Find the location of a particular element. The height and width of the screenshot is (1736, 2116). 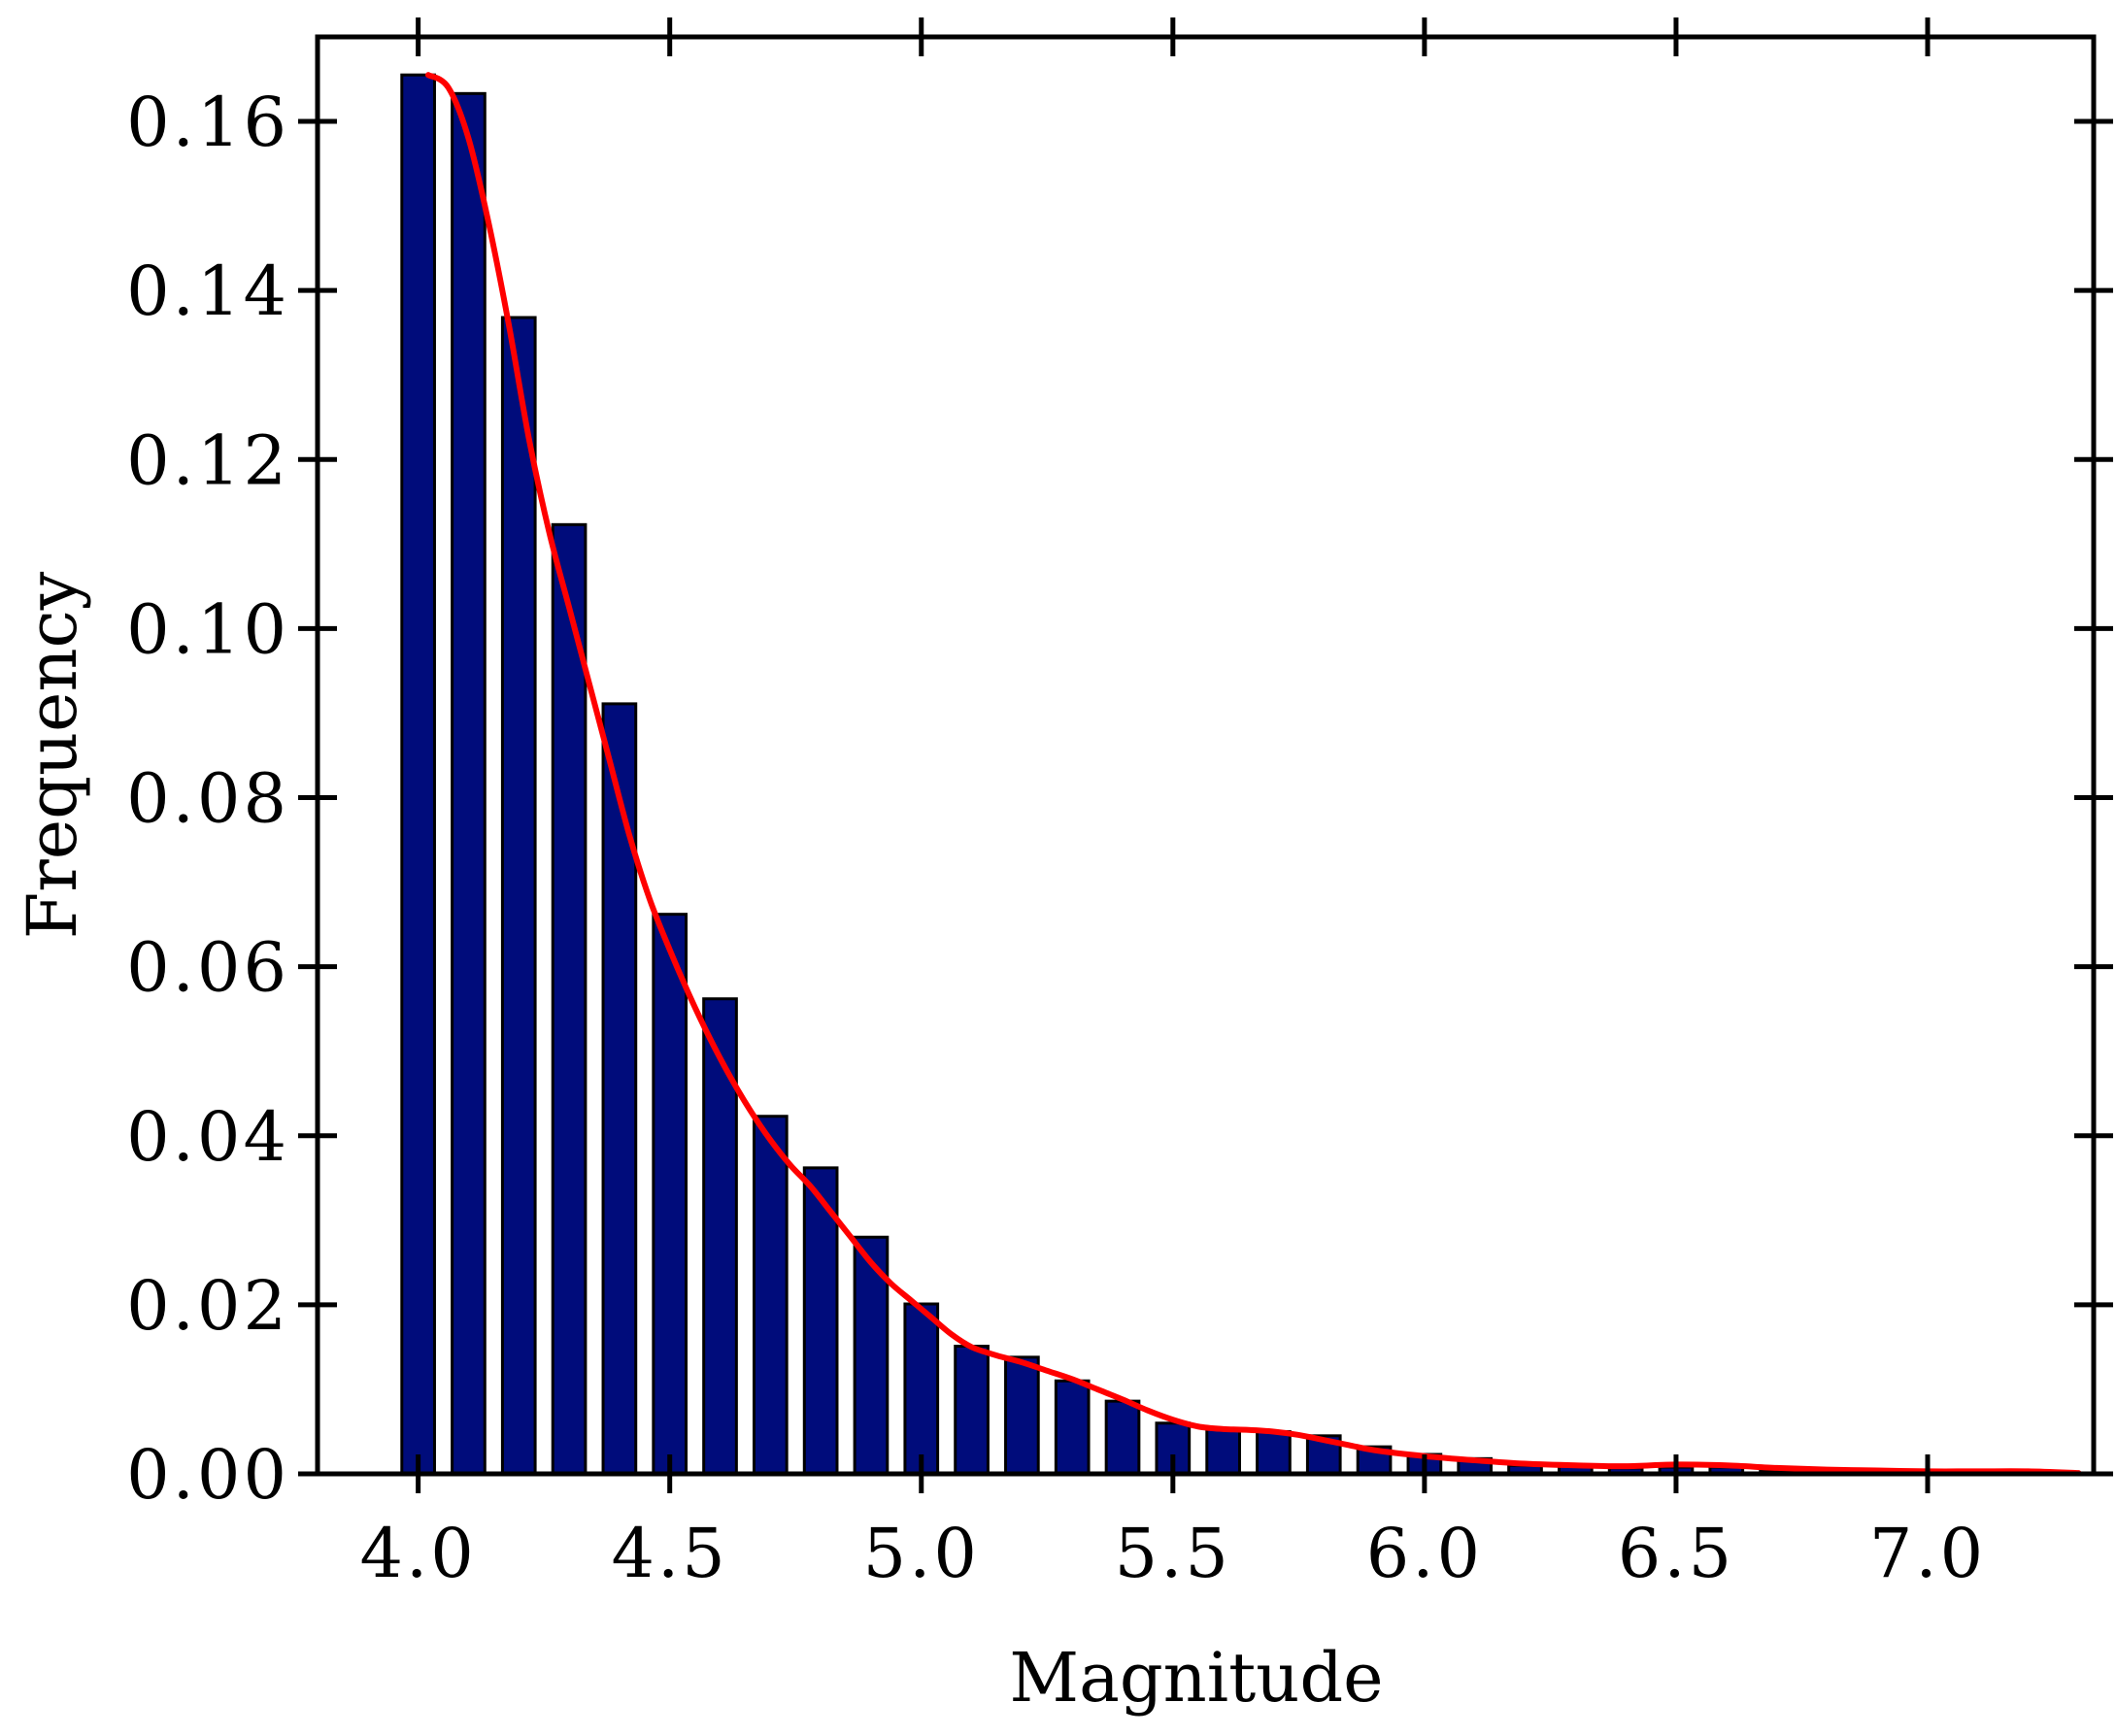

x-tick-label: 6.5 is located at coordinates (1676, 1553).